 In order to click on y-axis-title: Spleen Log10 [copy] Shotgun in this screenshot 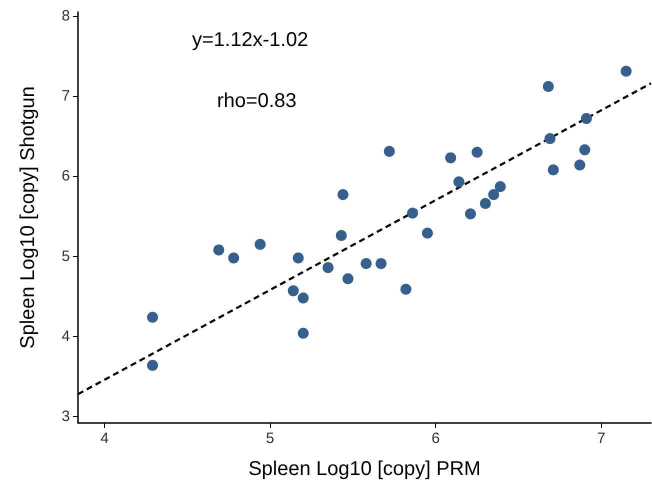, I will do `click(28, 217)`.